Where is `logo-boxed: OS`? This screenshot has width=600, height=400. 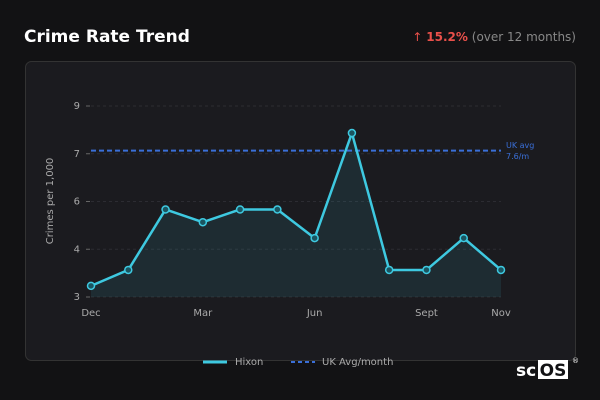 logo-boxed: OS is located at coordinates (553, 371).